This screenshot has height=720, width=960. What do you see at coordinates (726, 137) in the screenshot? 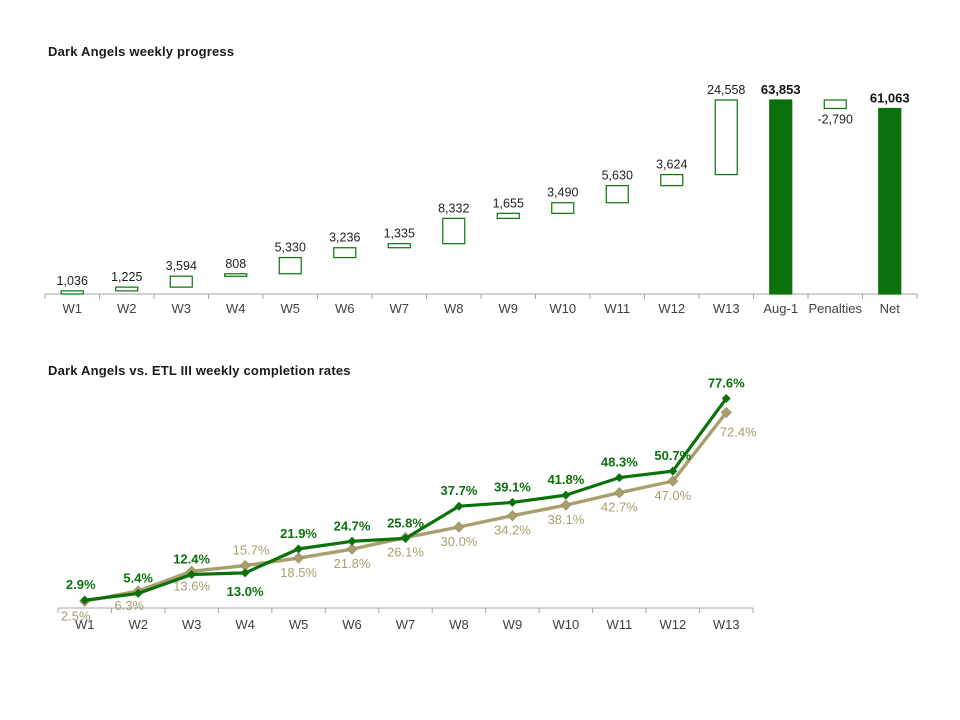
I see `waterfall-bar-W13` at bounding box center [726, 137].